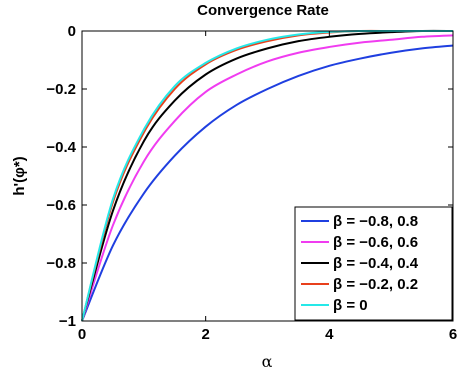 The image size is (461, 374). I want to click on x-tick-label: 2, so click(205, 334).